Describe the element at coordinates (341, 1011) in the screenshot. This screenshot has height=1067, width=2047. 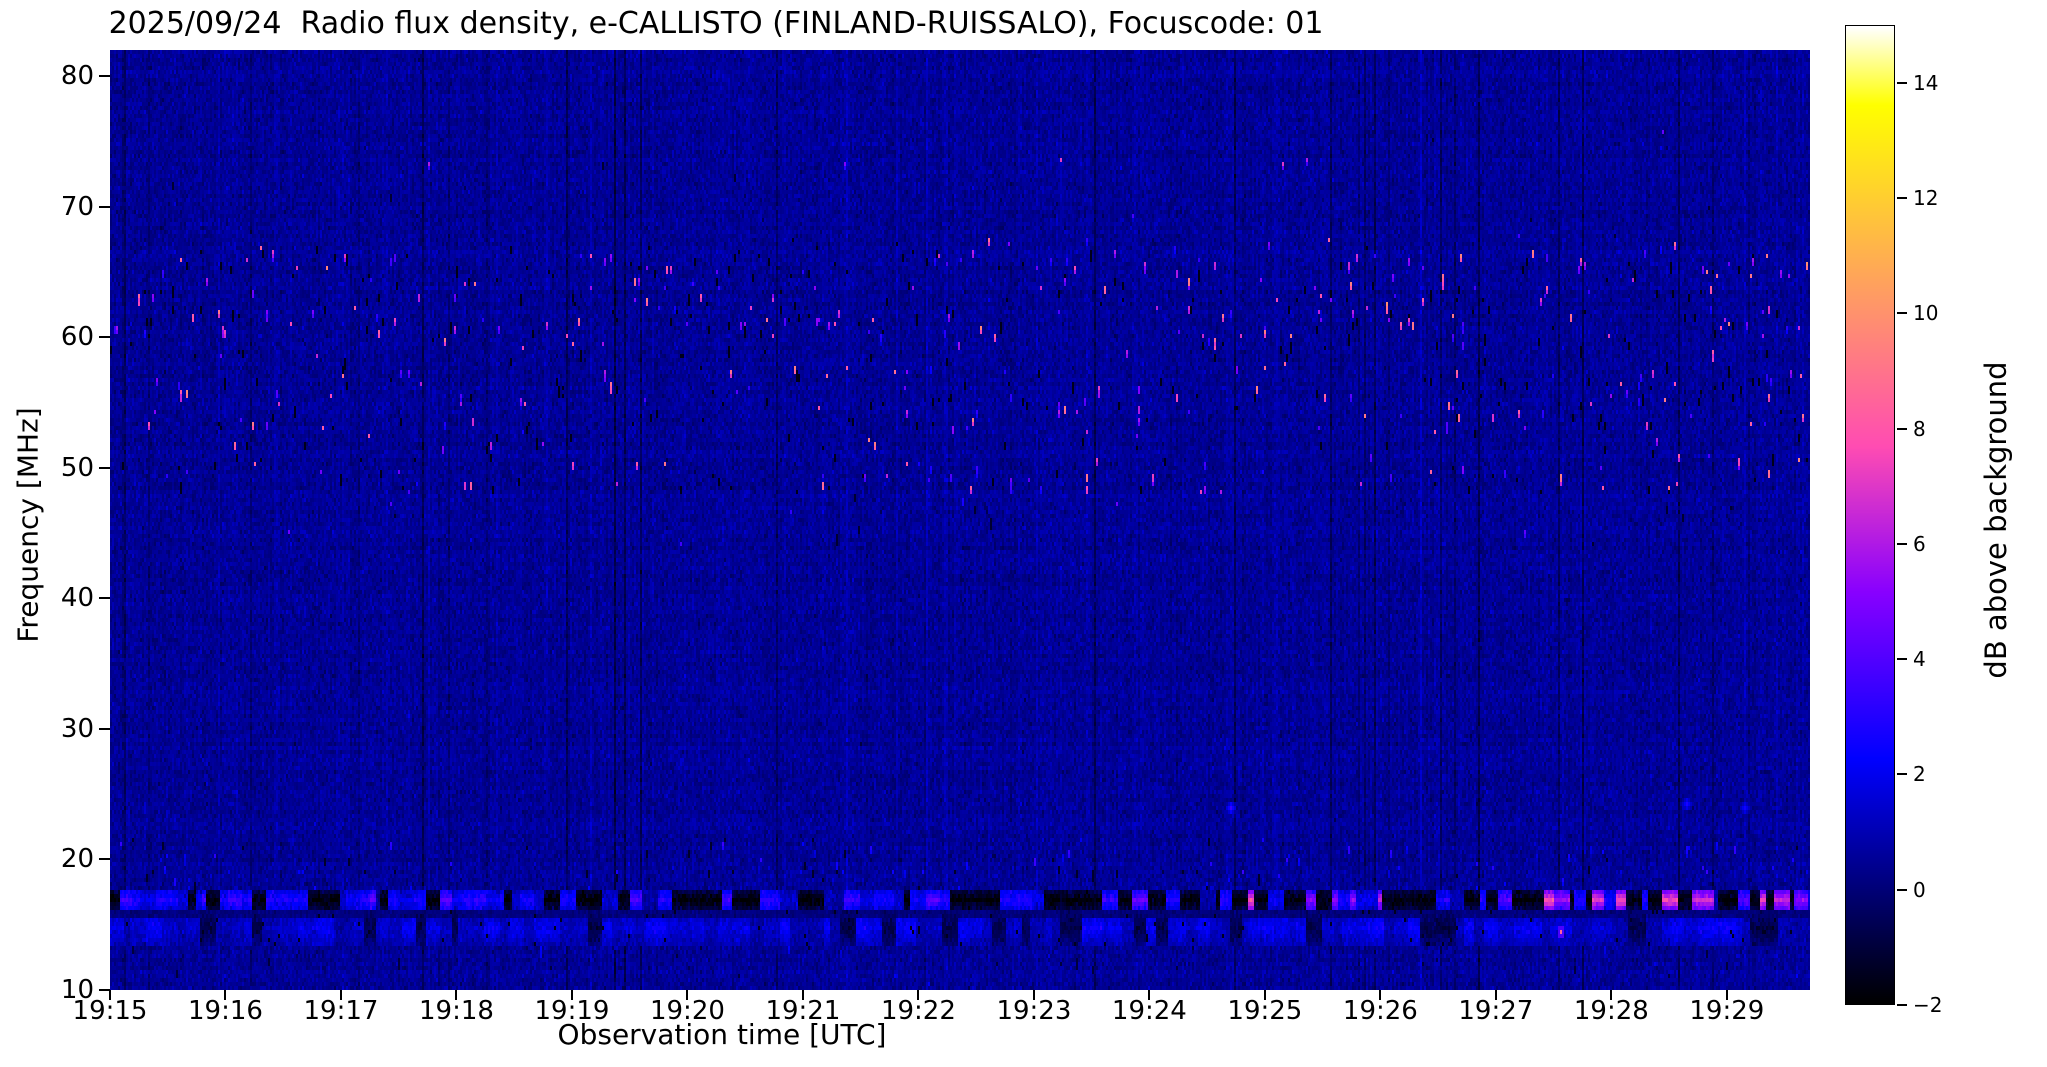
I see `x-tick-label: 19:17` at that location.